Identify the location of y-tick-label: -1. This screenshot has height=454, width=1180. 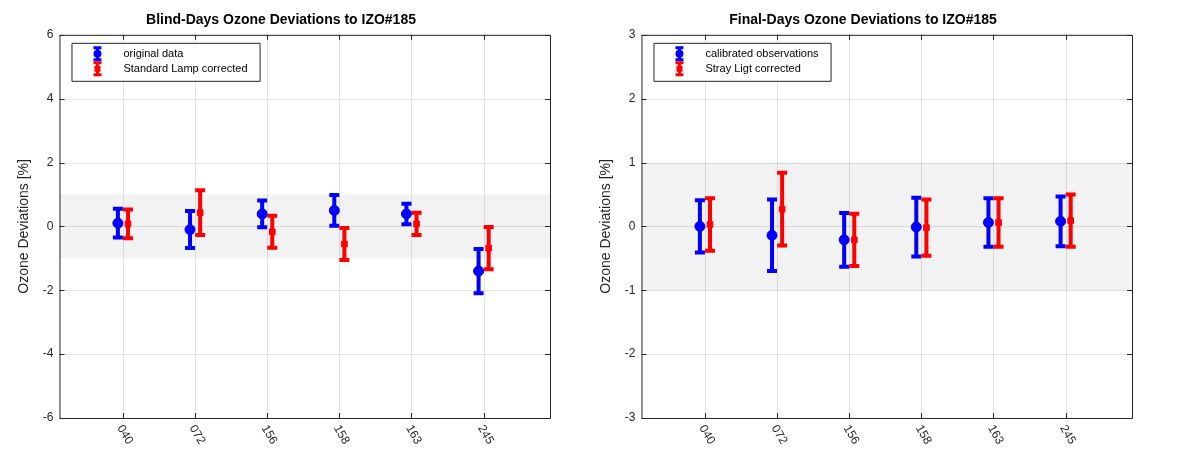
(630, 289).